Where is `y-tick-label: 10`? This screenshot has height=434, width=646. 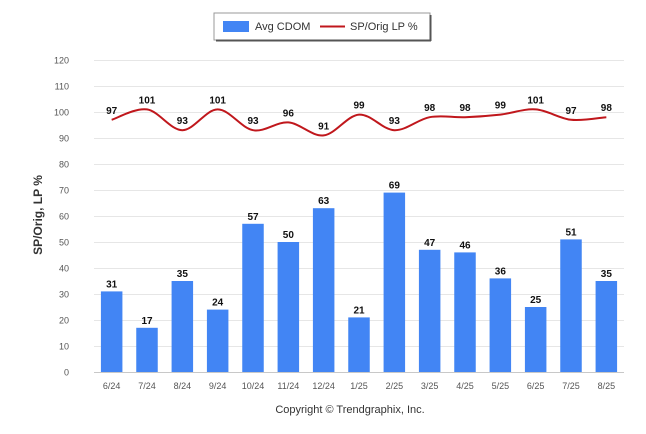
y-tick-label: 10 is located at coordinates (64, 347).